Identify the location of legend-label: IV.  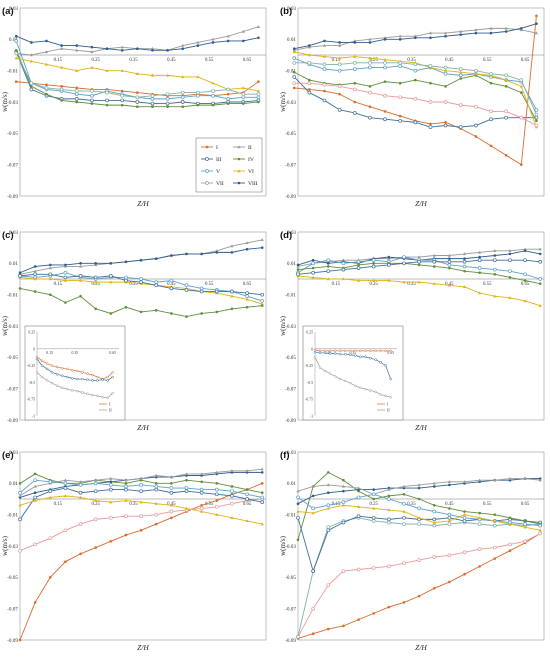
(251, 160).